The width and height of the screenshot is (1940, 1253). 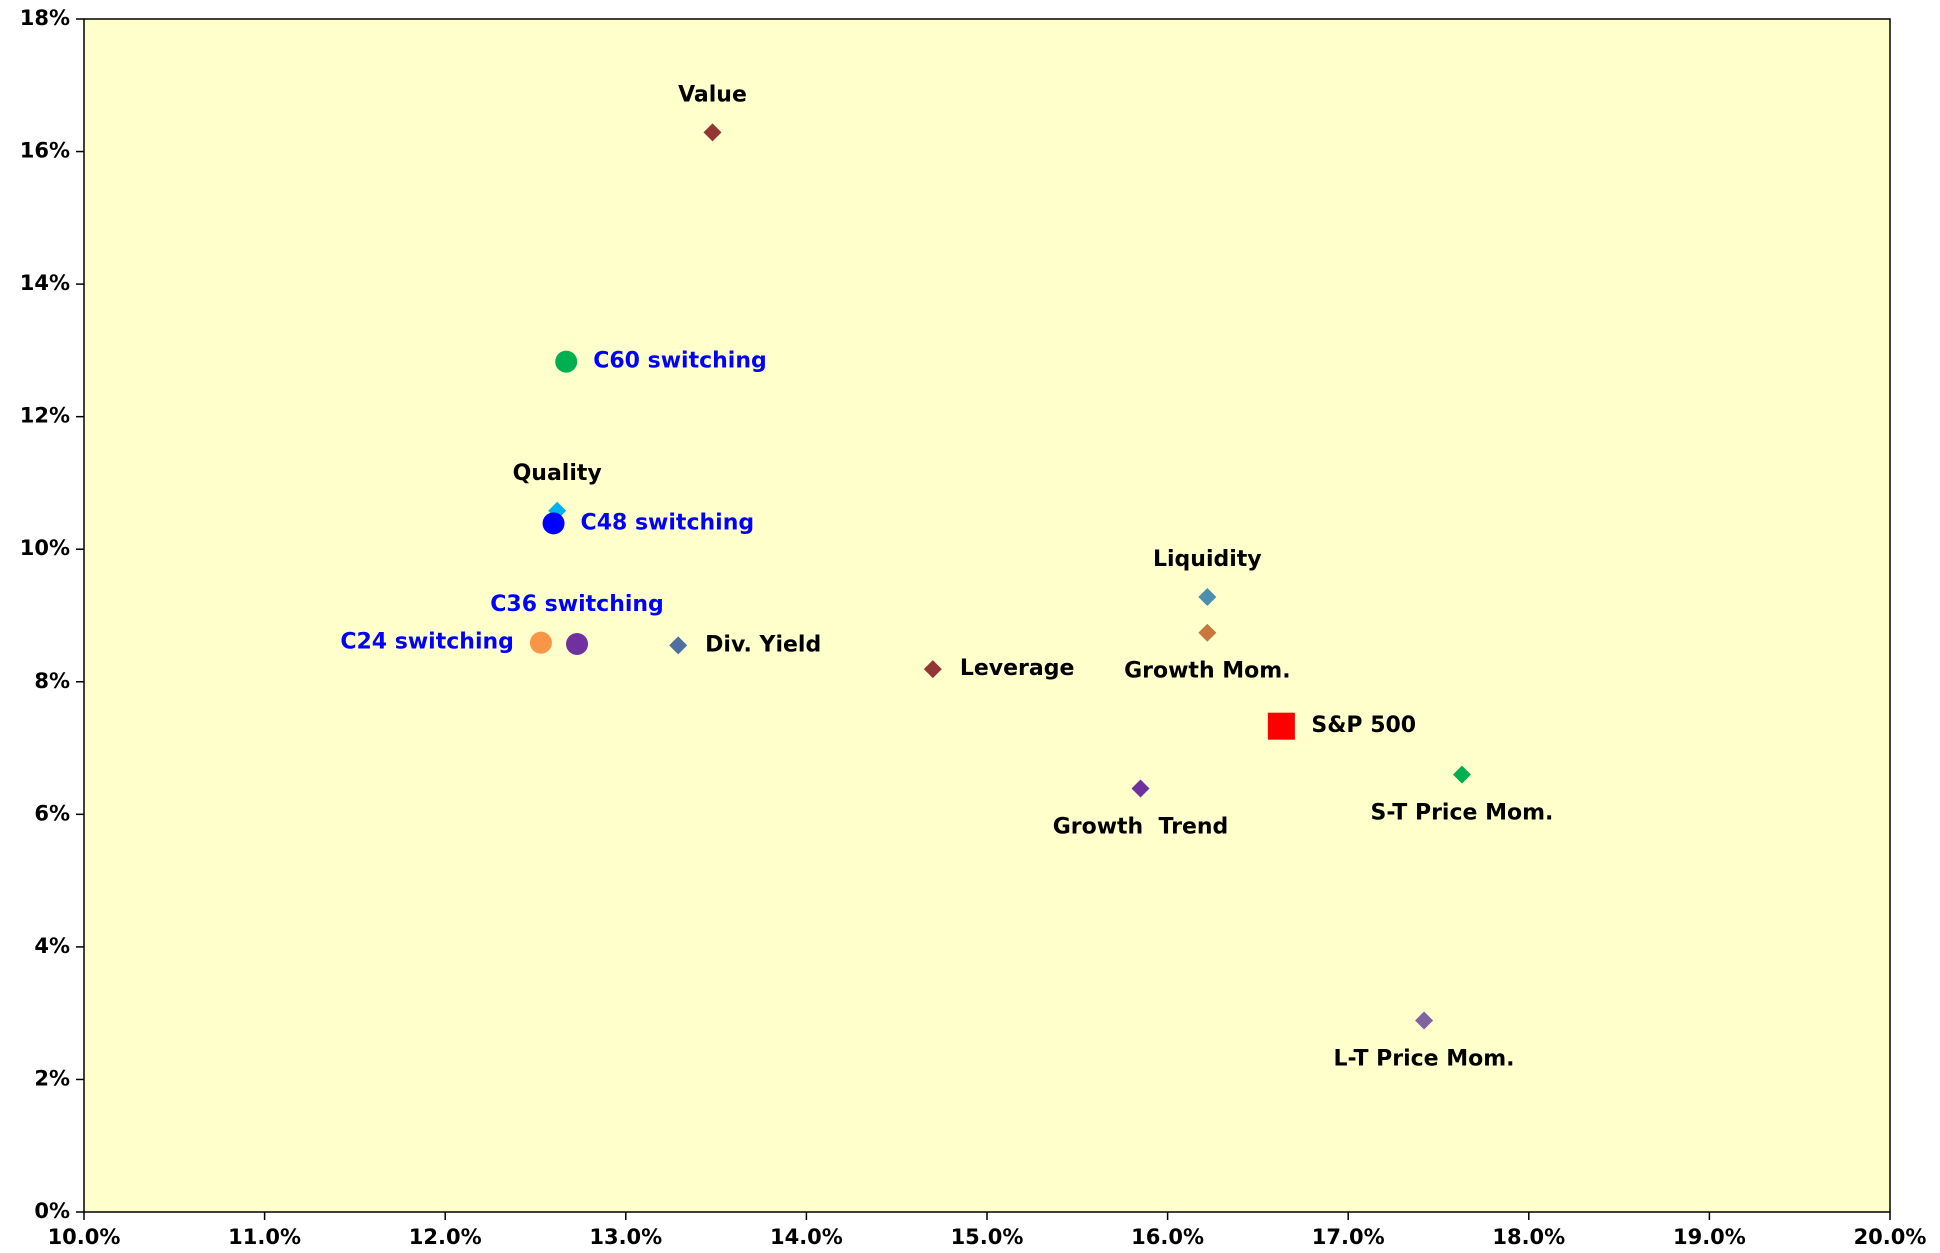 I want to click on y-tick-label: 18%, so click(x=45, y=18).